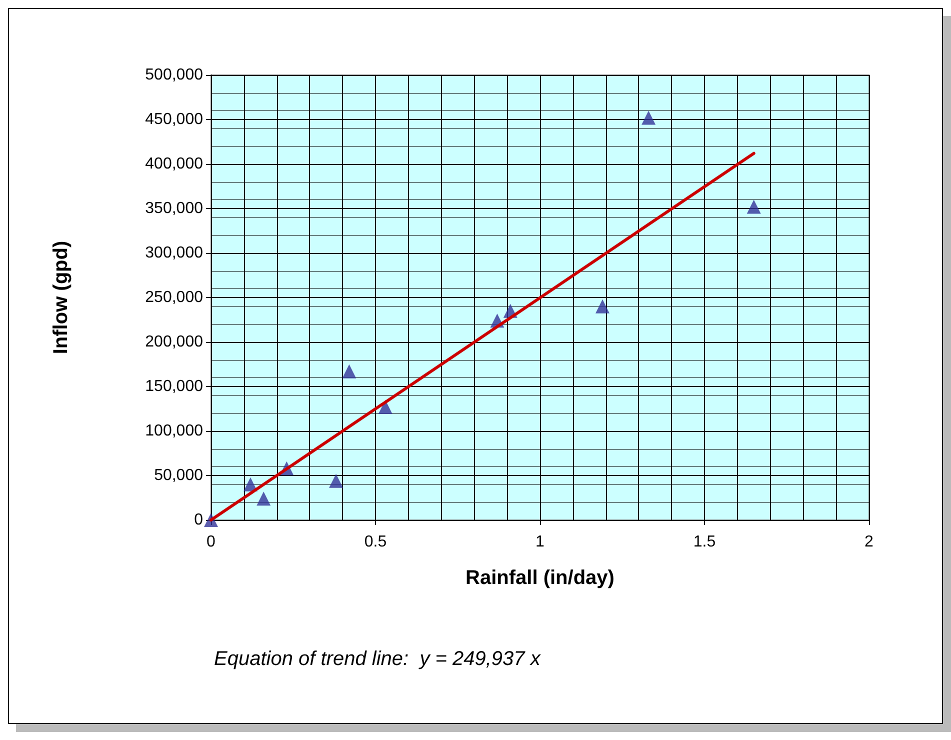 The width and height of the screenshot is (951, 740). Describe the element at coordinates (199, 520) in the screenshot. I see `y-tick-label: 0` at that location.